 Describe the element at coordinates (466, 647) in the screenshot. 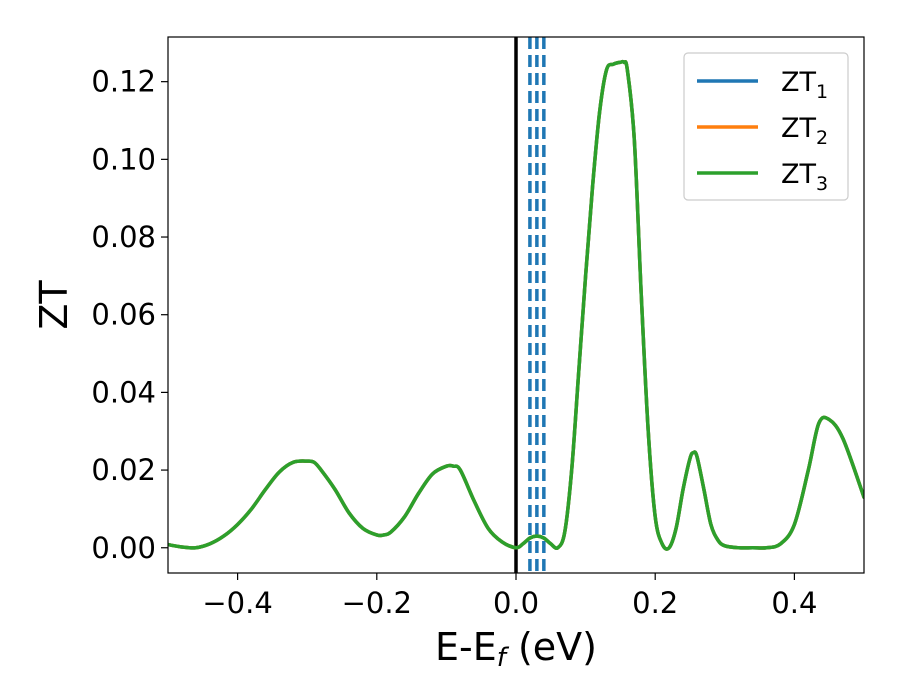

I see `x-axis-title-main: E-E` at that location.